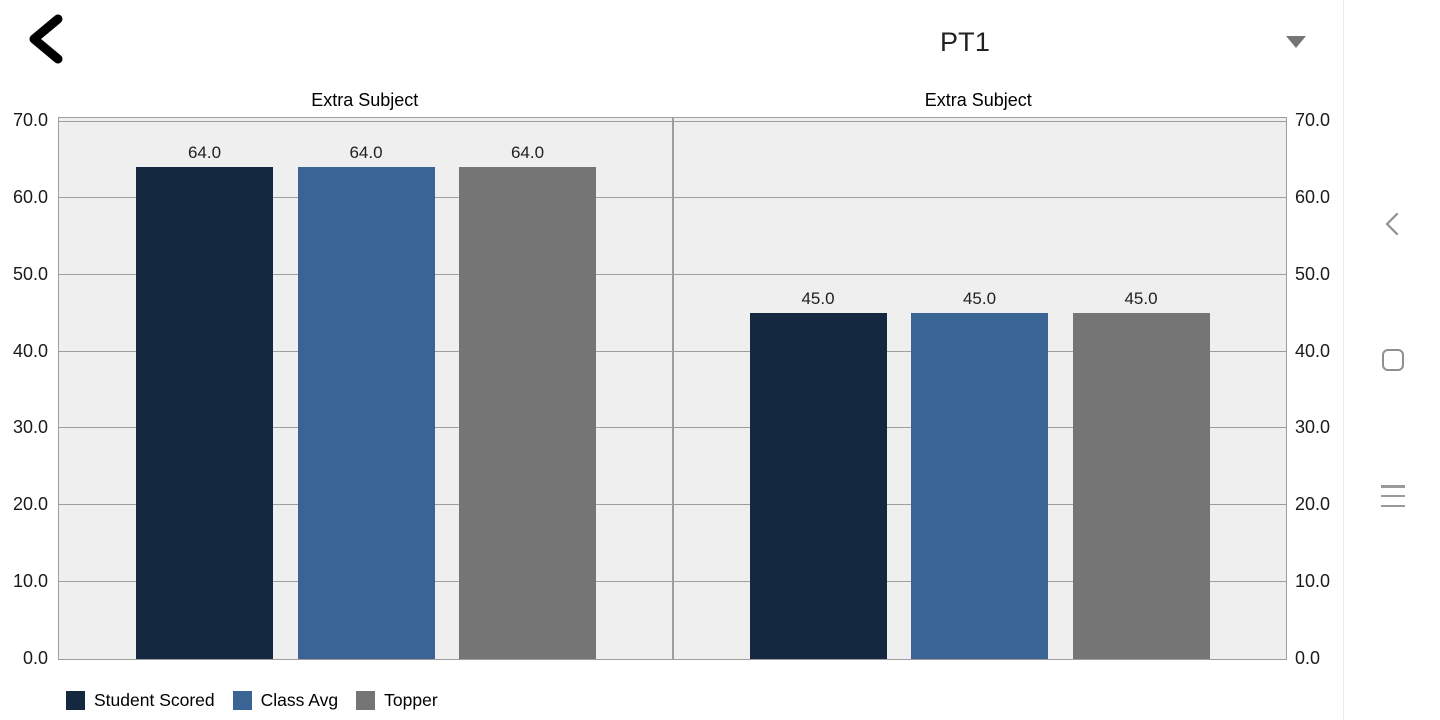 This screenshot has height=720, width=1440. What do you see at coordinates (154, 700) in the screenshot?
I see `legend-label: Student Scored` at bounding box center [154, 700].